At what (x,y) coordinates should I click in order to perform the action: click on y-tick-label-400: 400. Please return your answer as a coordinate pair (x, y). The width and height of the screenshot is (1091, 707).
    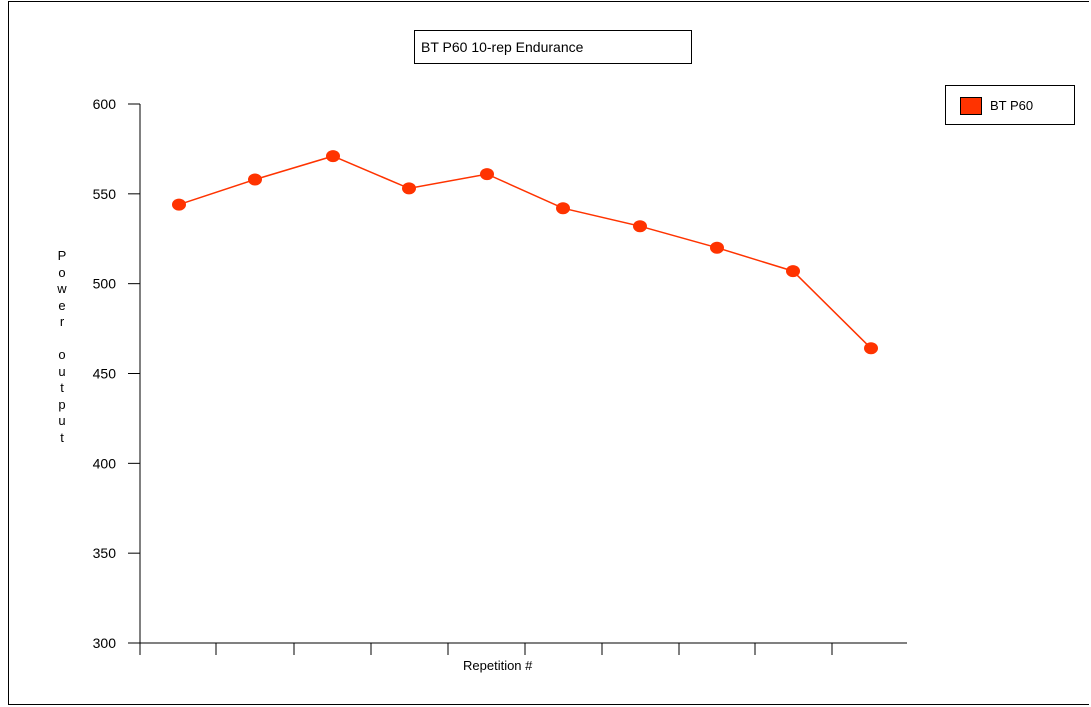
    Looking at the image, I should click on (105, 463).